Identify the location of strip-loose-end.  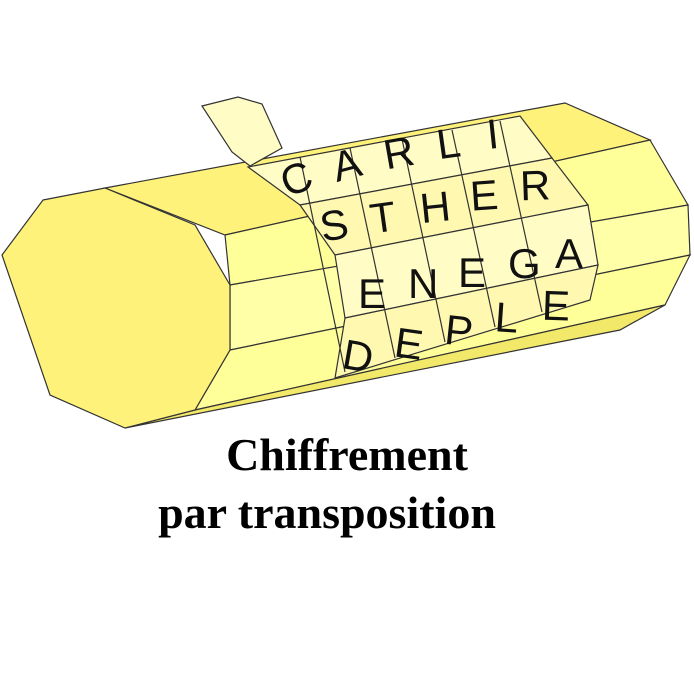
(242, 131).